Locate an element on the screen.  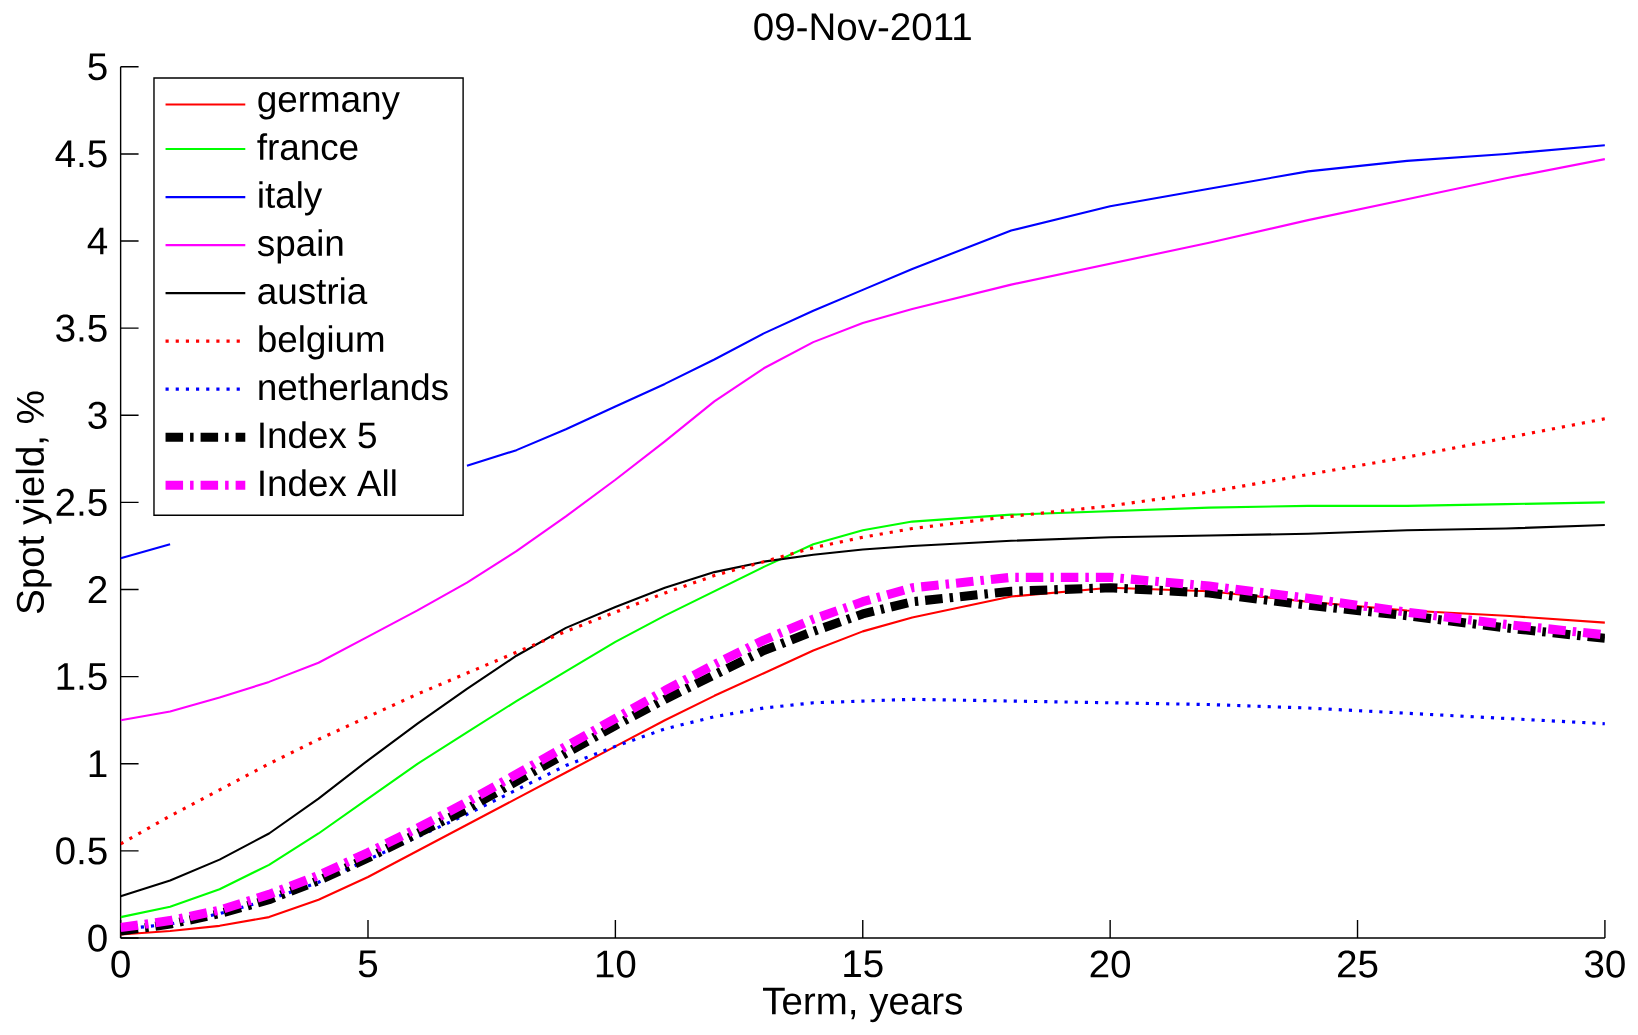
x-tick-label: 0 is located at coordinates (120, 964).